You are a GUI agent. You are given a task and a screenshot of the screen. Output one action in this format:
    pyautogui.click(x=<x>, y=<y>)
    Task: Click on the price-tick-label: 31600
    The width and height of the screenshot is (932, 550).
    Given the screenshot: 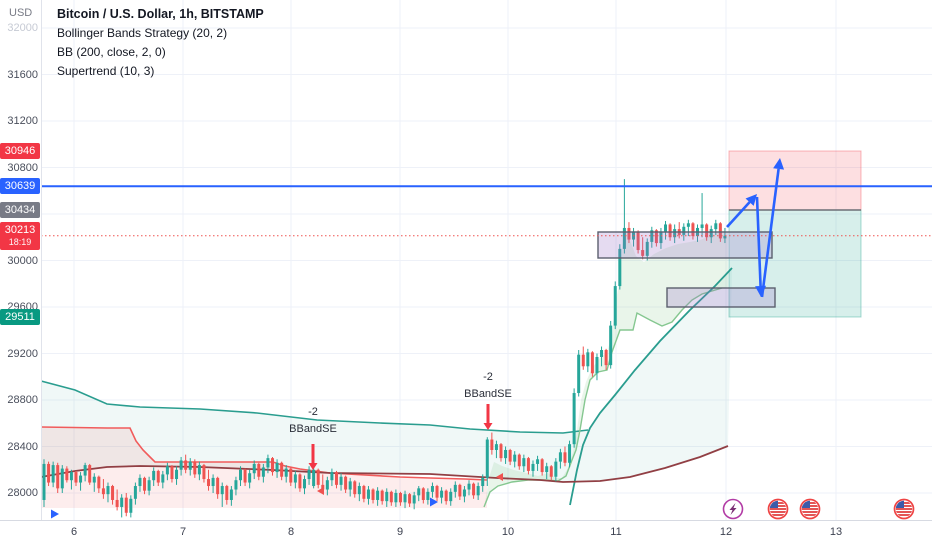 What is the action you would take?
    pyautogui.click(x=22, y=74)
    